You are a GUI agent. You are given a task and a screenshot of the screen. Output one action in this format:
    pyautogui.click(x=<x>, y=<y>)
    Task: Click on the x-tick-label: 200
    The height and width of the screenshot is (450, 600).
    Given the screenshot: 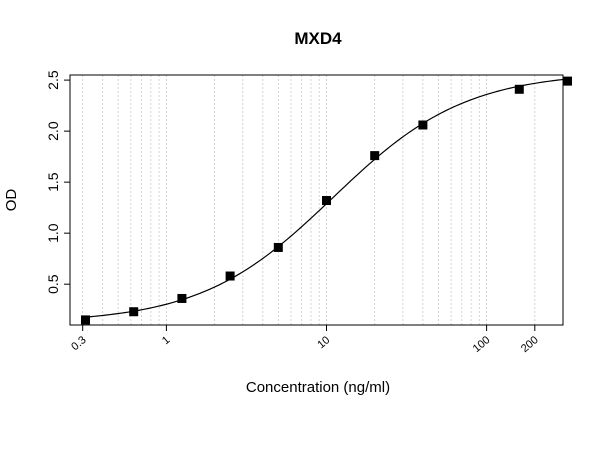 What is the action you would take?
    pyautogui.click(x=530, y=344)
    